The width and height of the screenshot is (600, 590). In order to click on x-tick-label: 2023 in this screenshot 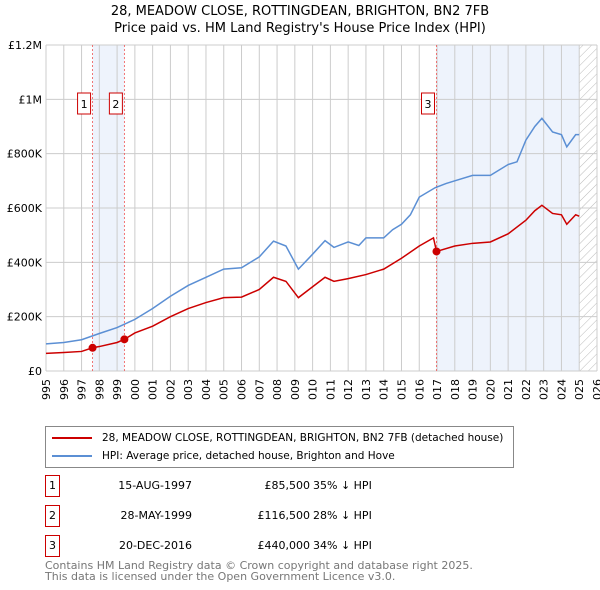, I will do `click(544, 389)`.